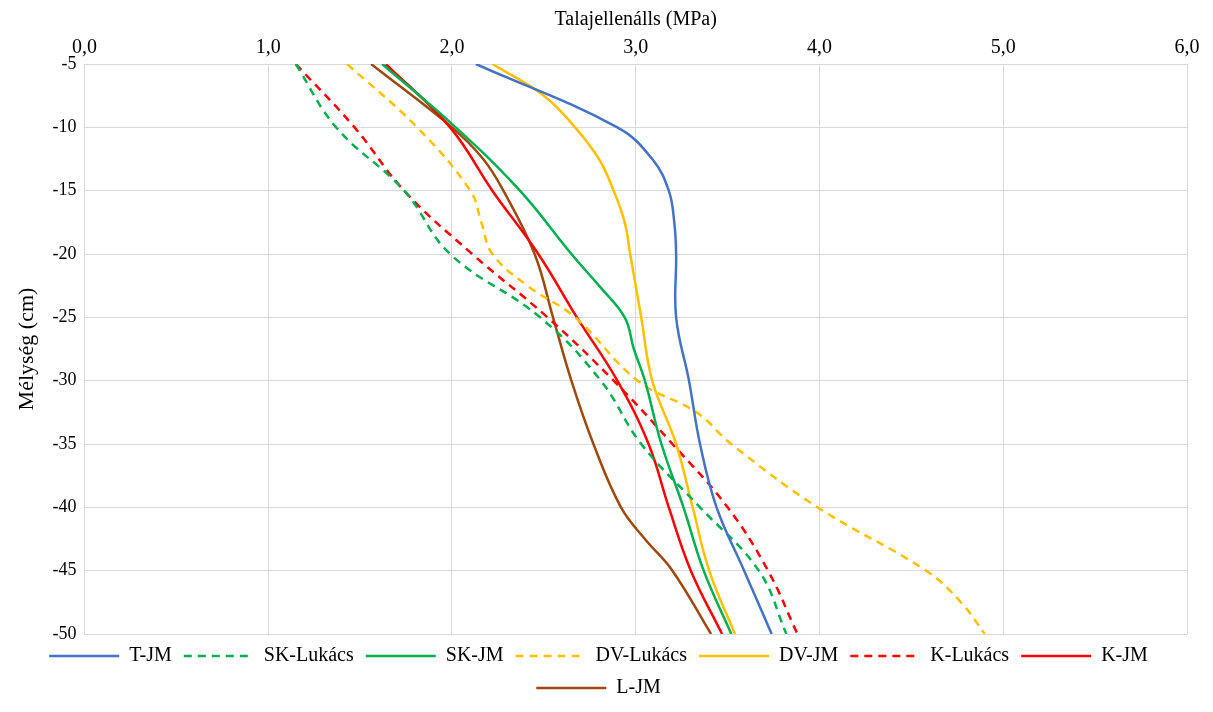 This screenshot has width=1213, height=712. What do you see at coordinates (69, 62) in the screenshot?
I see `y-tick-label: -5` at bounding box center [69, 62].